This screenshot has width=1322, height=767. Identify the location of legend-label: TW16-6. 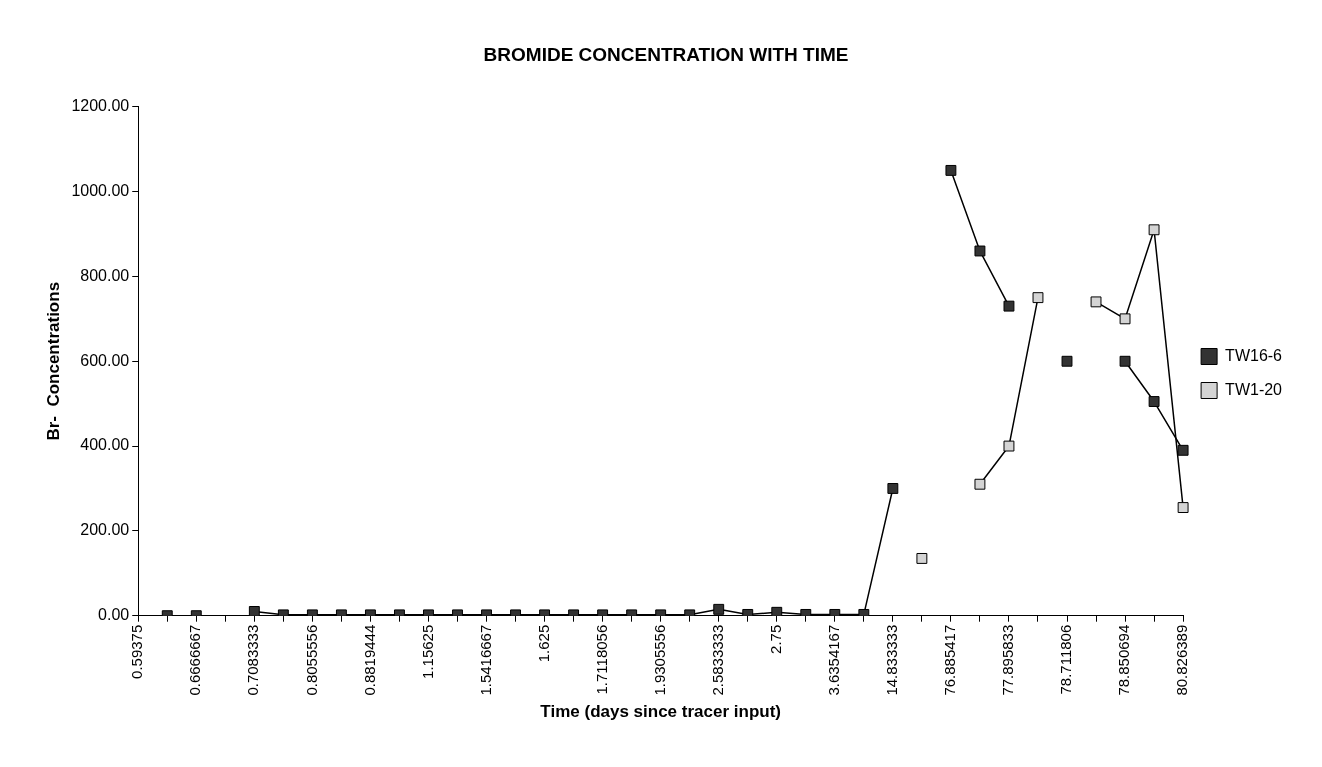
(1254, 355).